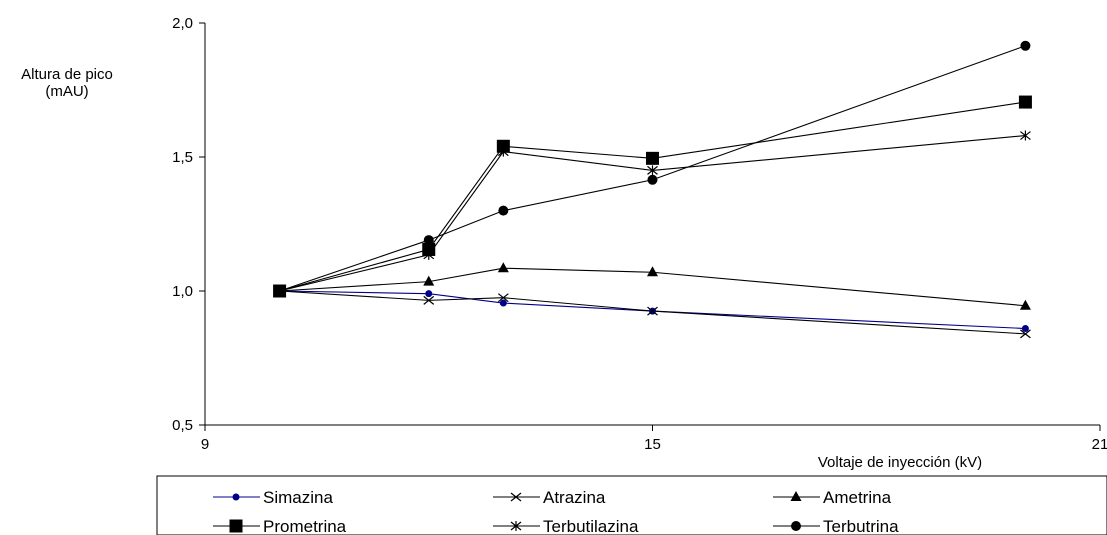 The image size is (1107, 535). I want to click on y-tick-label: 2,0, so click(182, 23).